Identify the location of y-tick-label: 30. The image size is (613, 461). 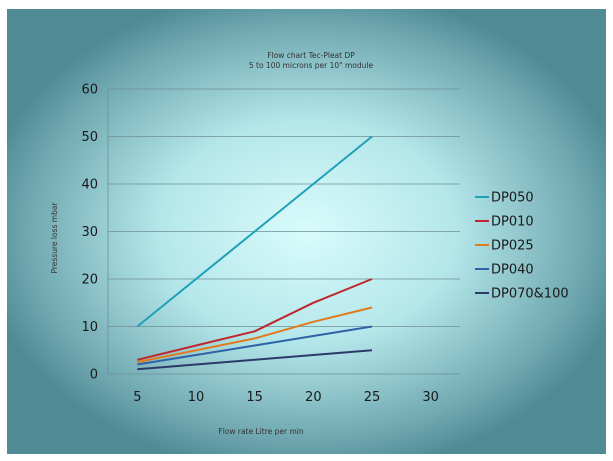
(89, 232).